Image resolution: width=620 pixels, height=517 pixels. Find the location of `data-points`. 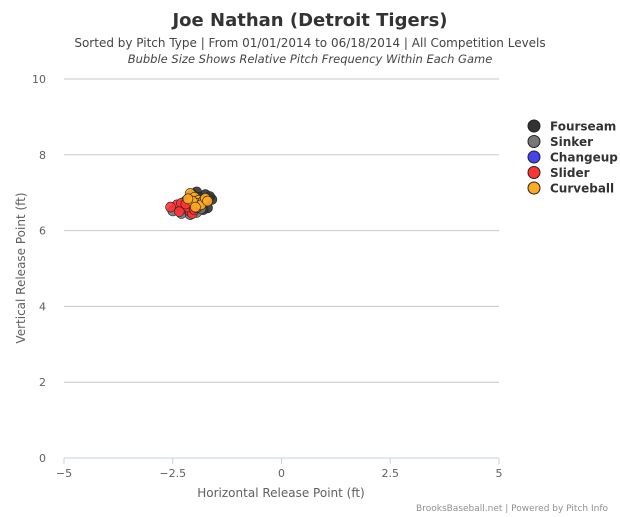

data-points is located at coordinates (191, 203).